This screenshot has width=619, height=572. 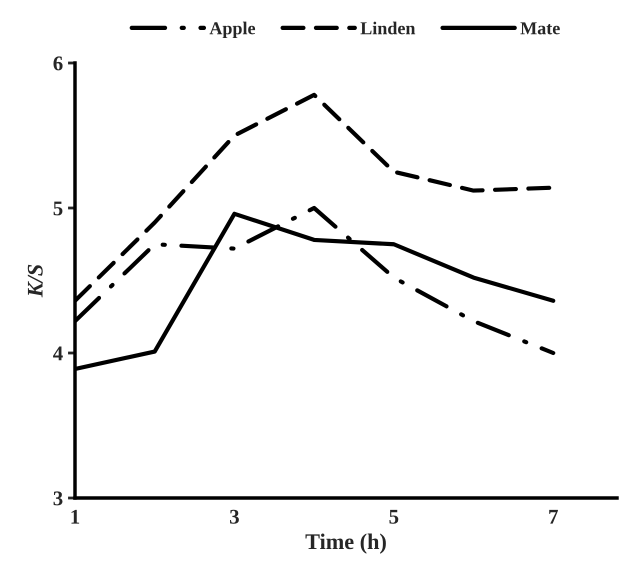 What do you see at coordinates (393, 517) in the screenshot?
I see `x-tick-label: 5` at bounding box center [393, 517].